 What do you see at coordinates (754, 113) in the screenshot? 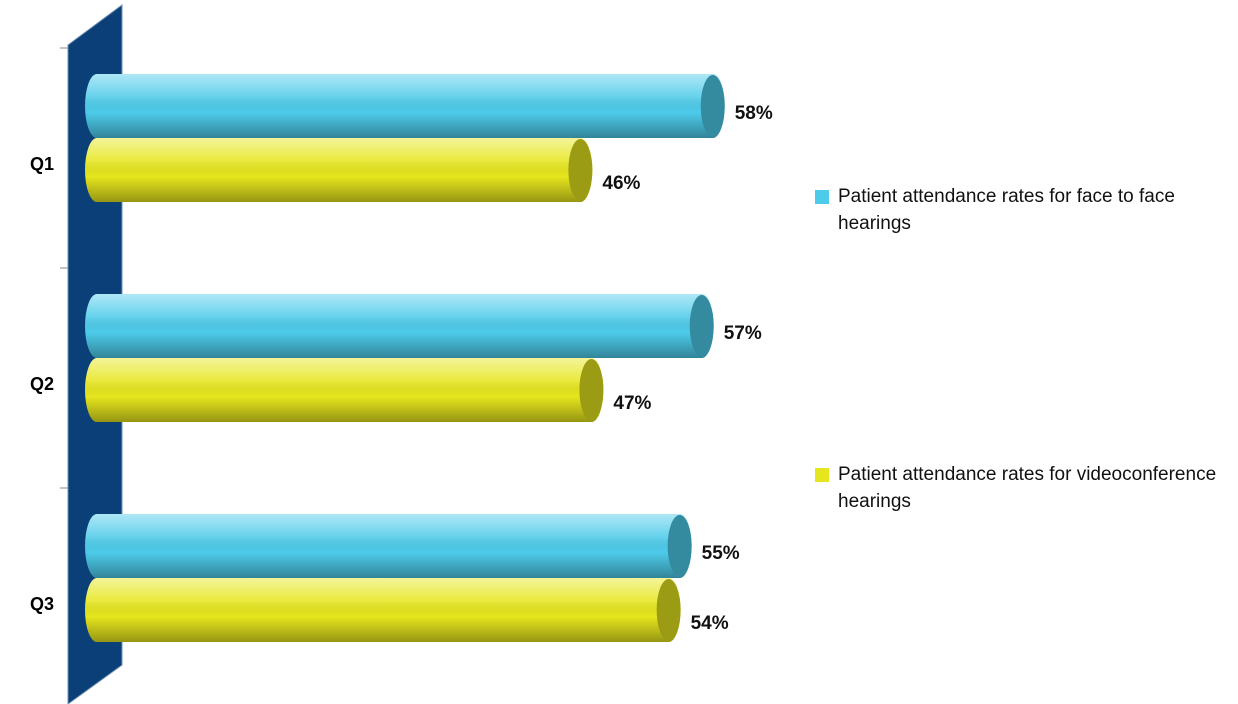
I see `data-label: 58%` at bounding box center [754, 113].